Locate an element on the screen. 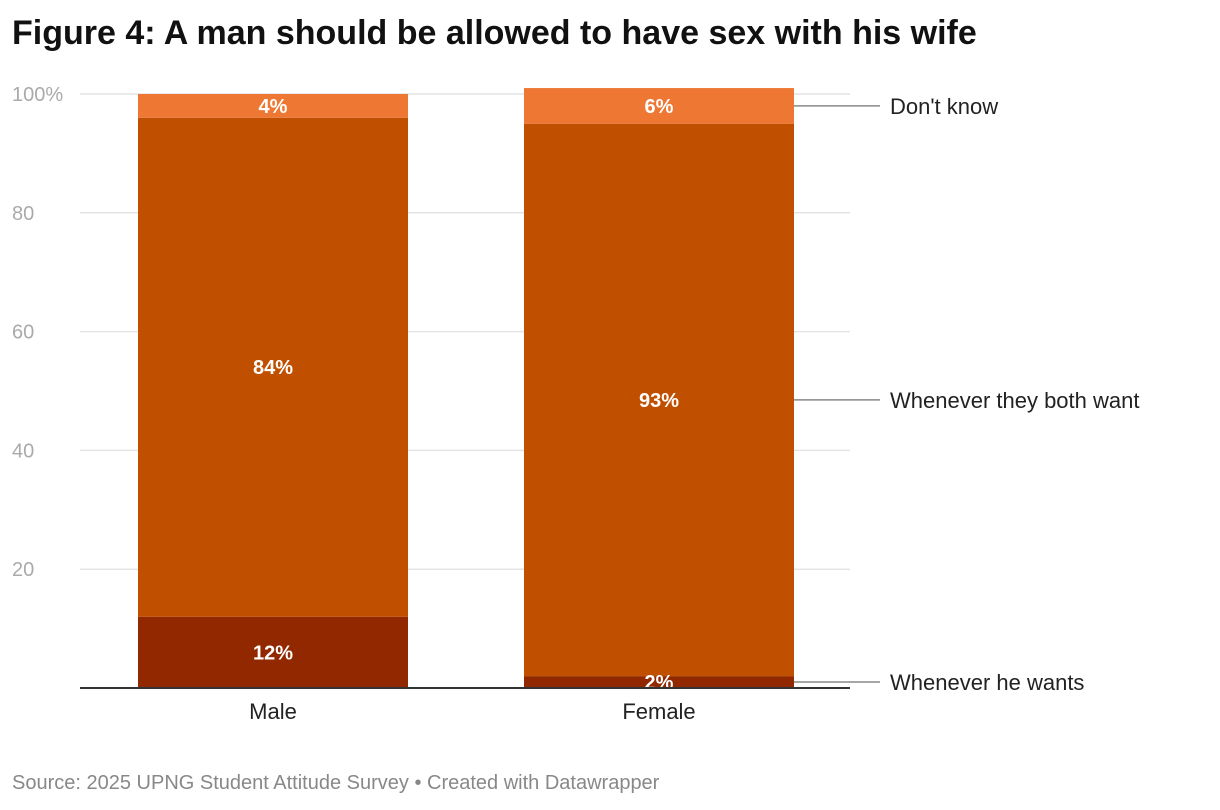 This screenshot has width=1220, height=810. x-tick-label: Male is located at coordinates (273, 711).